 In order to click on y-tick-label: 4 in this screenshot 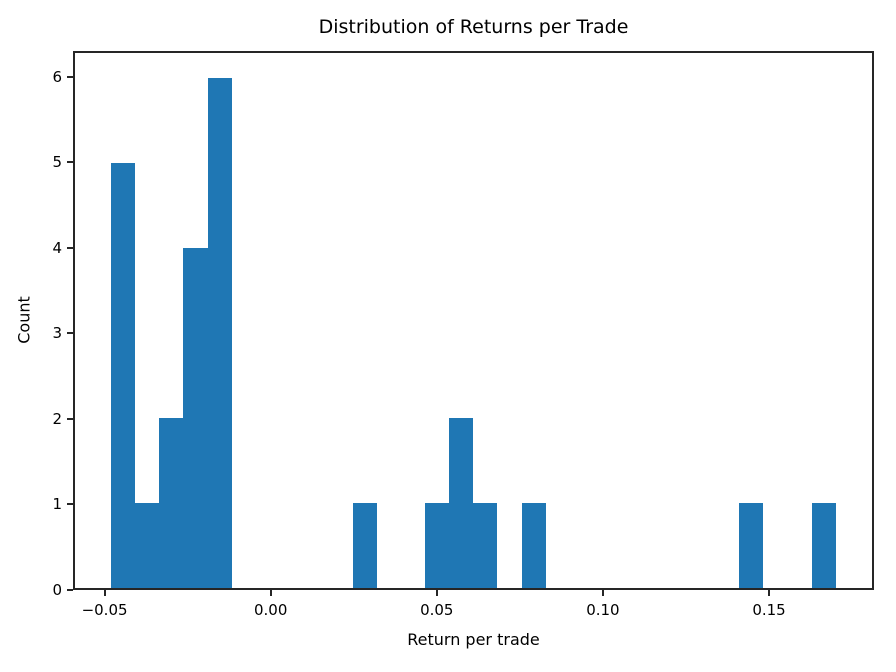, I will do `click(57, 247)`.